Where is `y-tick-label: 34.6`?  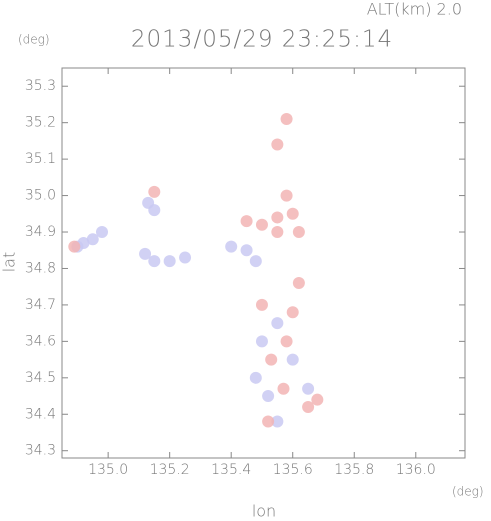 y-tick-label: 34.6 is located at coordinates (40, 341).